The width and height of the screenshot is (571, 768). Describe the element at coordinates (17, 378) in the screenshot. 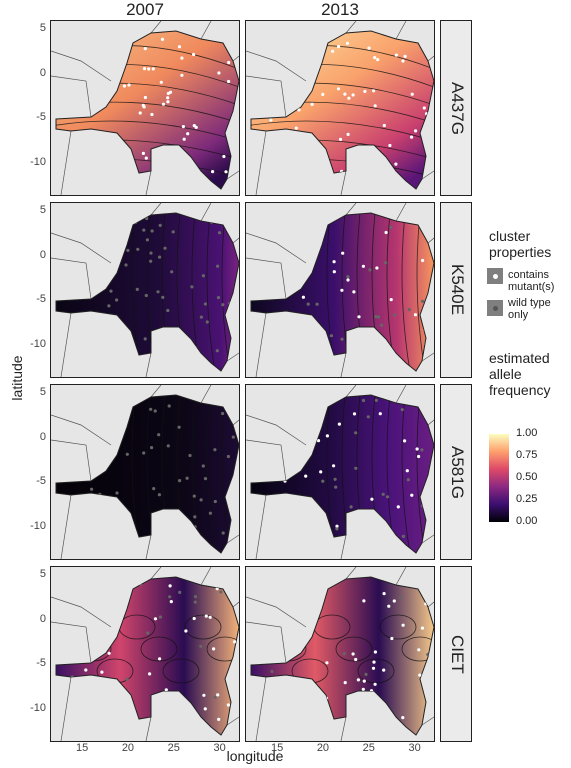

I see `y-axis-title: latitude` at that location.